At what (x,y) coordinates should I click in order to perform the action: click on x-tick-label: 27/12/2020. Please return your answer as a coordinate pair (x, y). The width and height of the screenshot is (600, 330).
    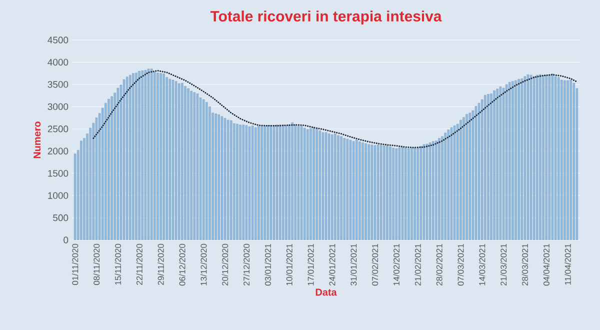
    Looking at the image, I should click on (246, 265).